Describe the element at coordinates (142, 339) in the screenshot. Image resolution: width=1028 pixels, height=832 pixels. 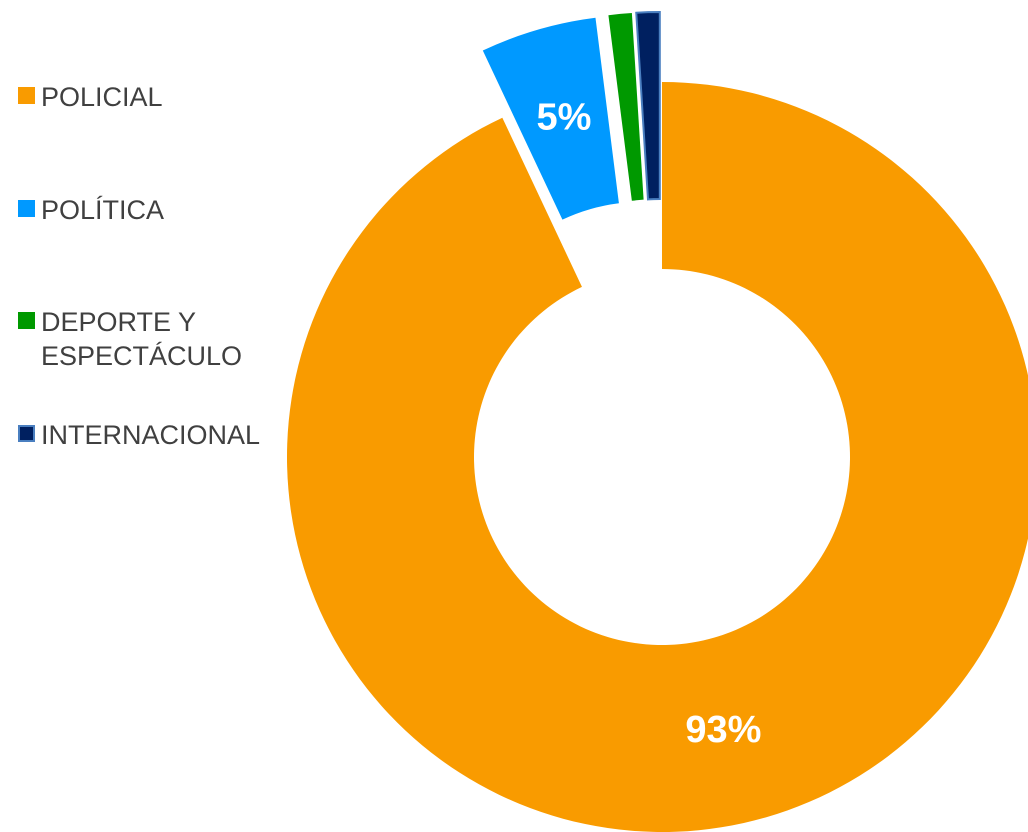
I see `legend-label: DEPORTE Y ESPECTÁCULO` at that location.